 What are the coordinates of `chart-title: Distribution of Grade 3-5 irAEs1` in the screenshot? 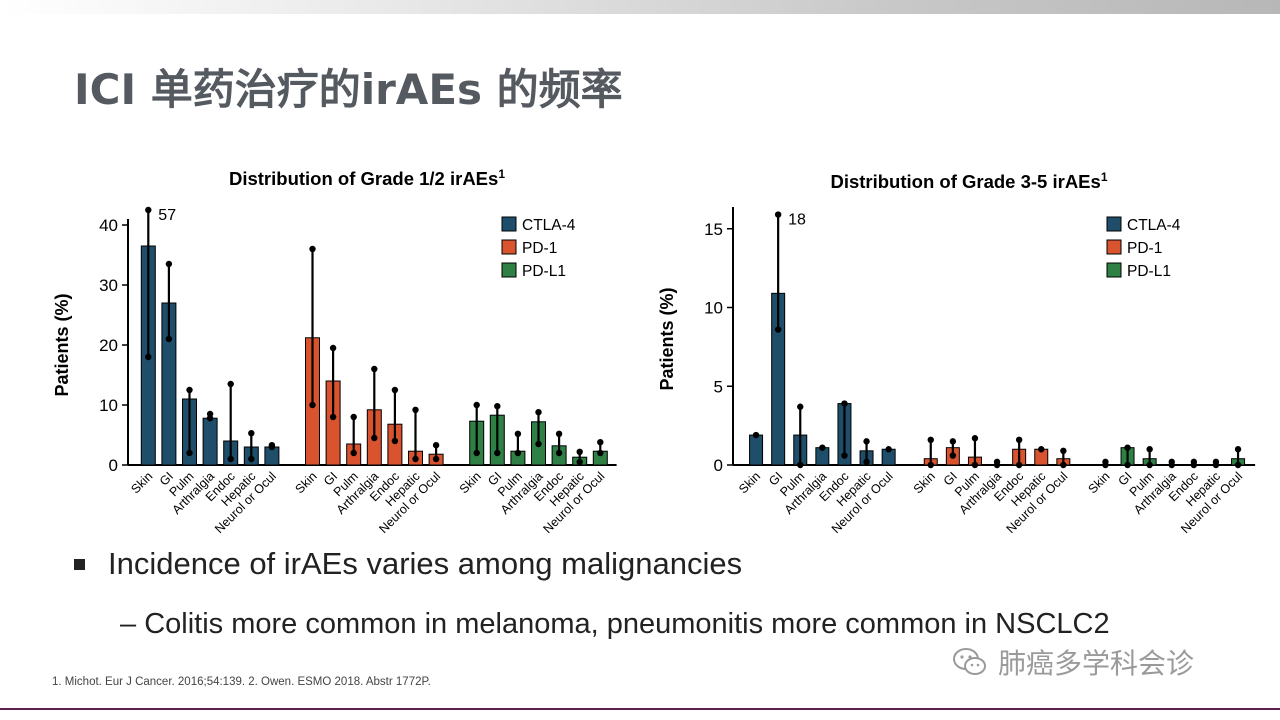 It's located at (968, 181).